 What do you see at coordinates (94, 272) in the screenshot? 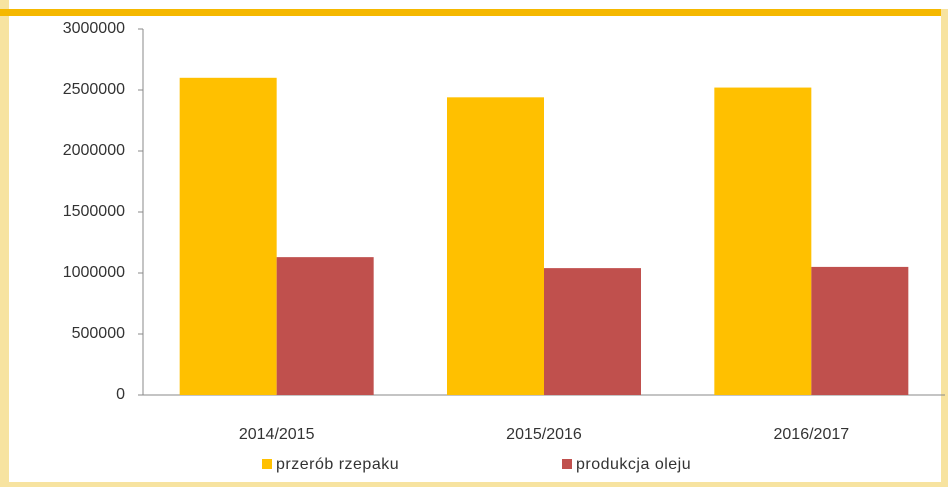
I see `y-tick-label: 1000000` at bounding box center [94, 272].